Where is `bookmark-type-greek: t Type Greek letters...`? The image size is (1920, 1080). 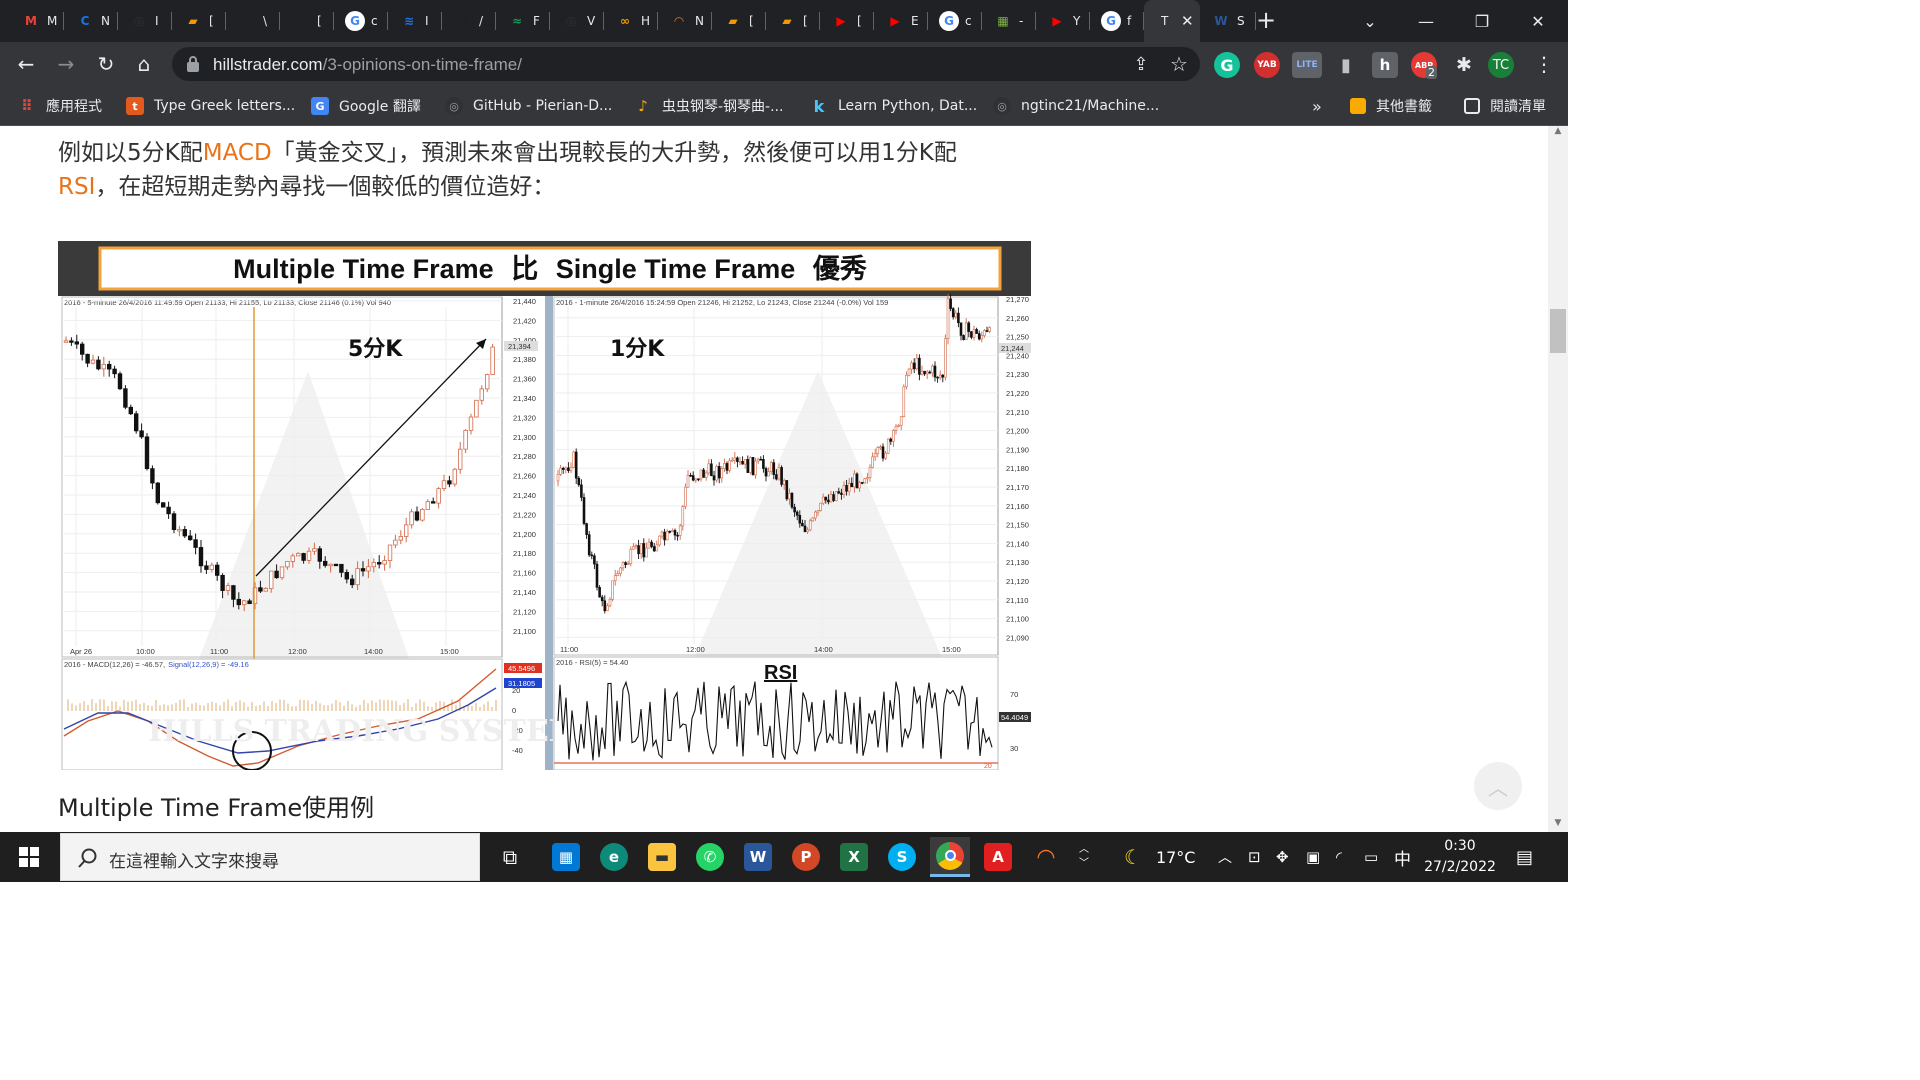 bookmark-type-greek: t Type Greek letters... is located at coordinates (210, 106).